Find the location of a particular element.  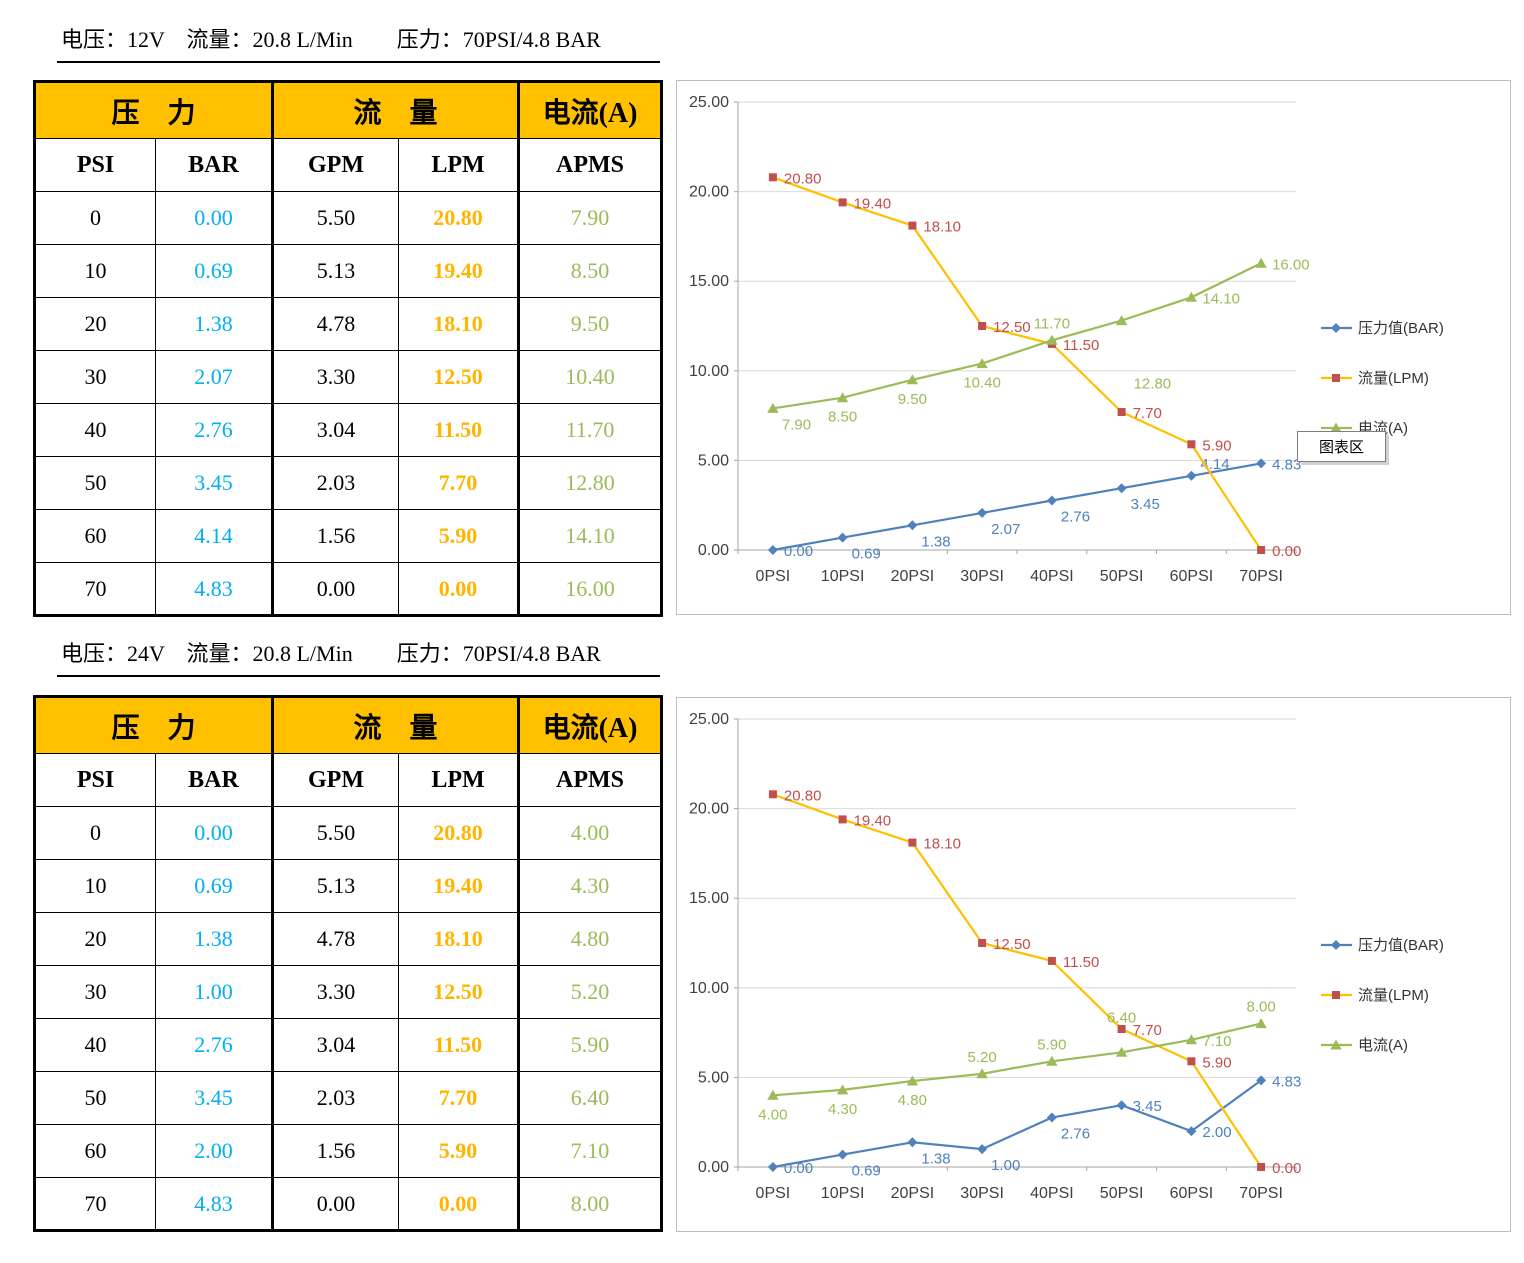

table-row: 70 4.83 0.00 0.00 8.00 is located at coordinates (348, 1204).